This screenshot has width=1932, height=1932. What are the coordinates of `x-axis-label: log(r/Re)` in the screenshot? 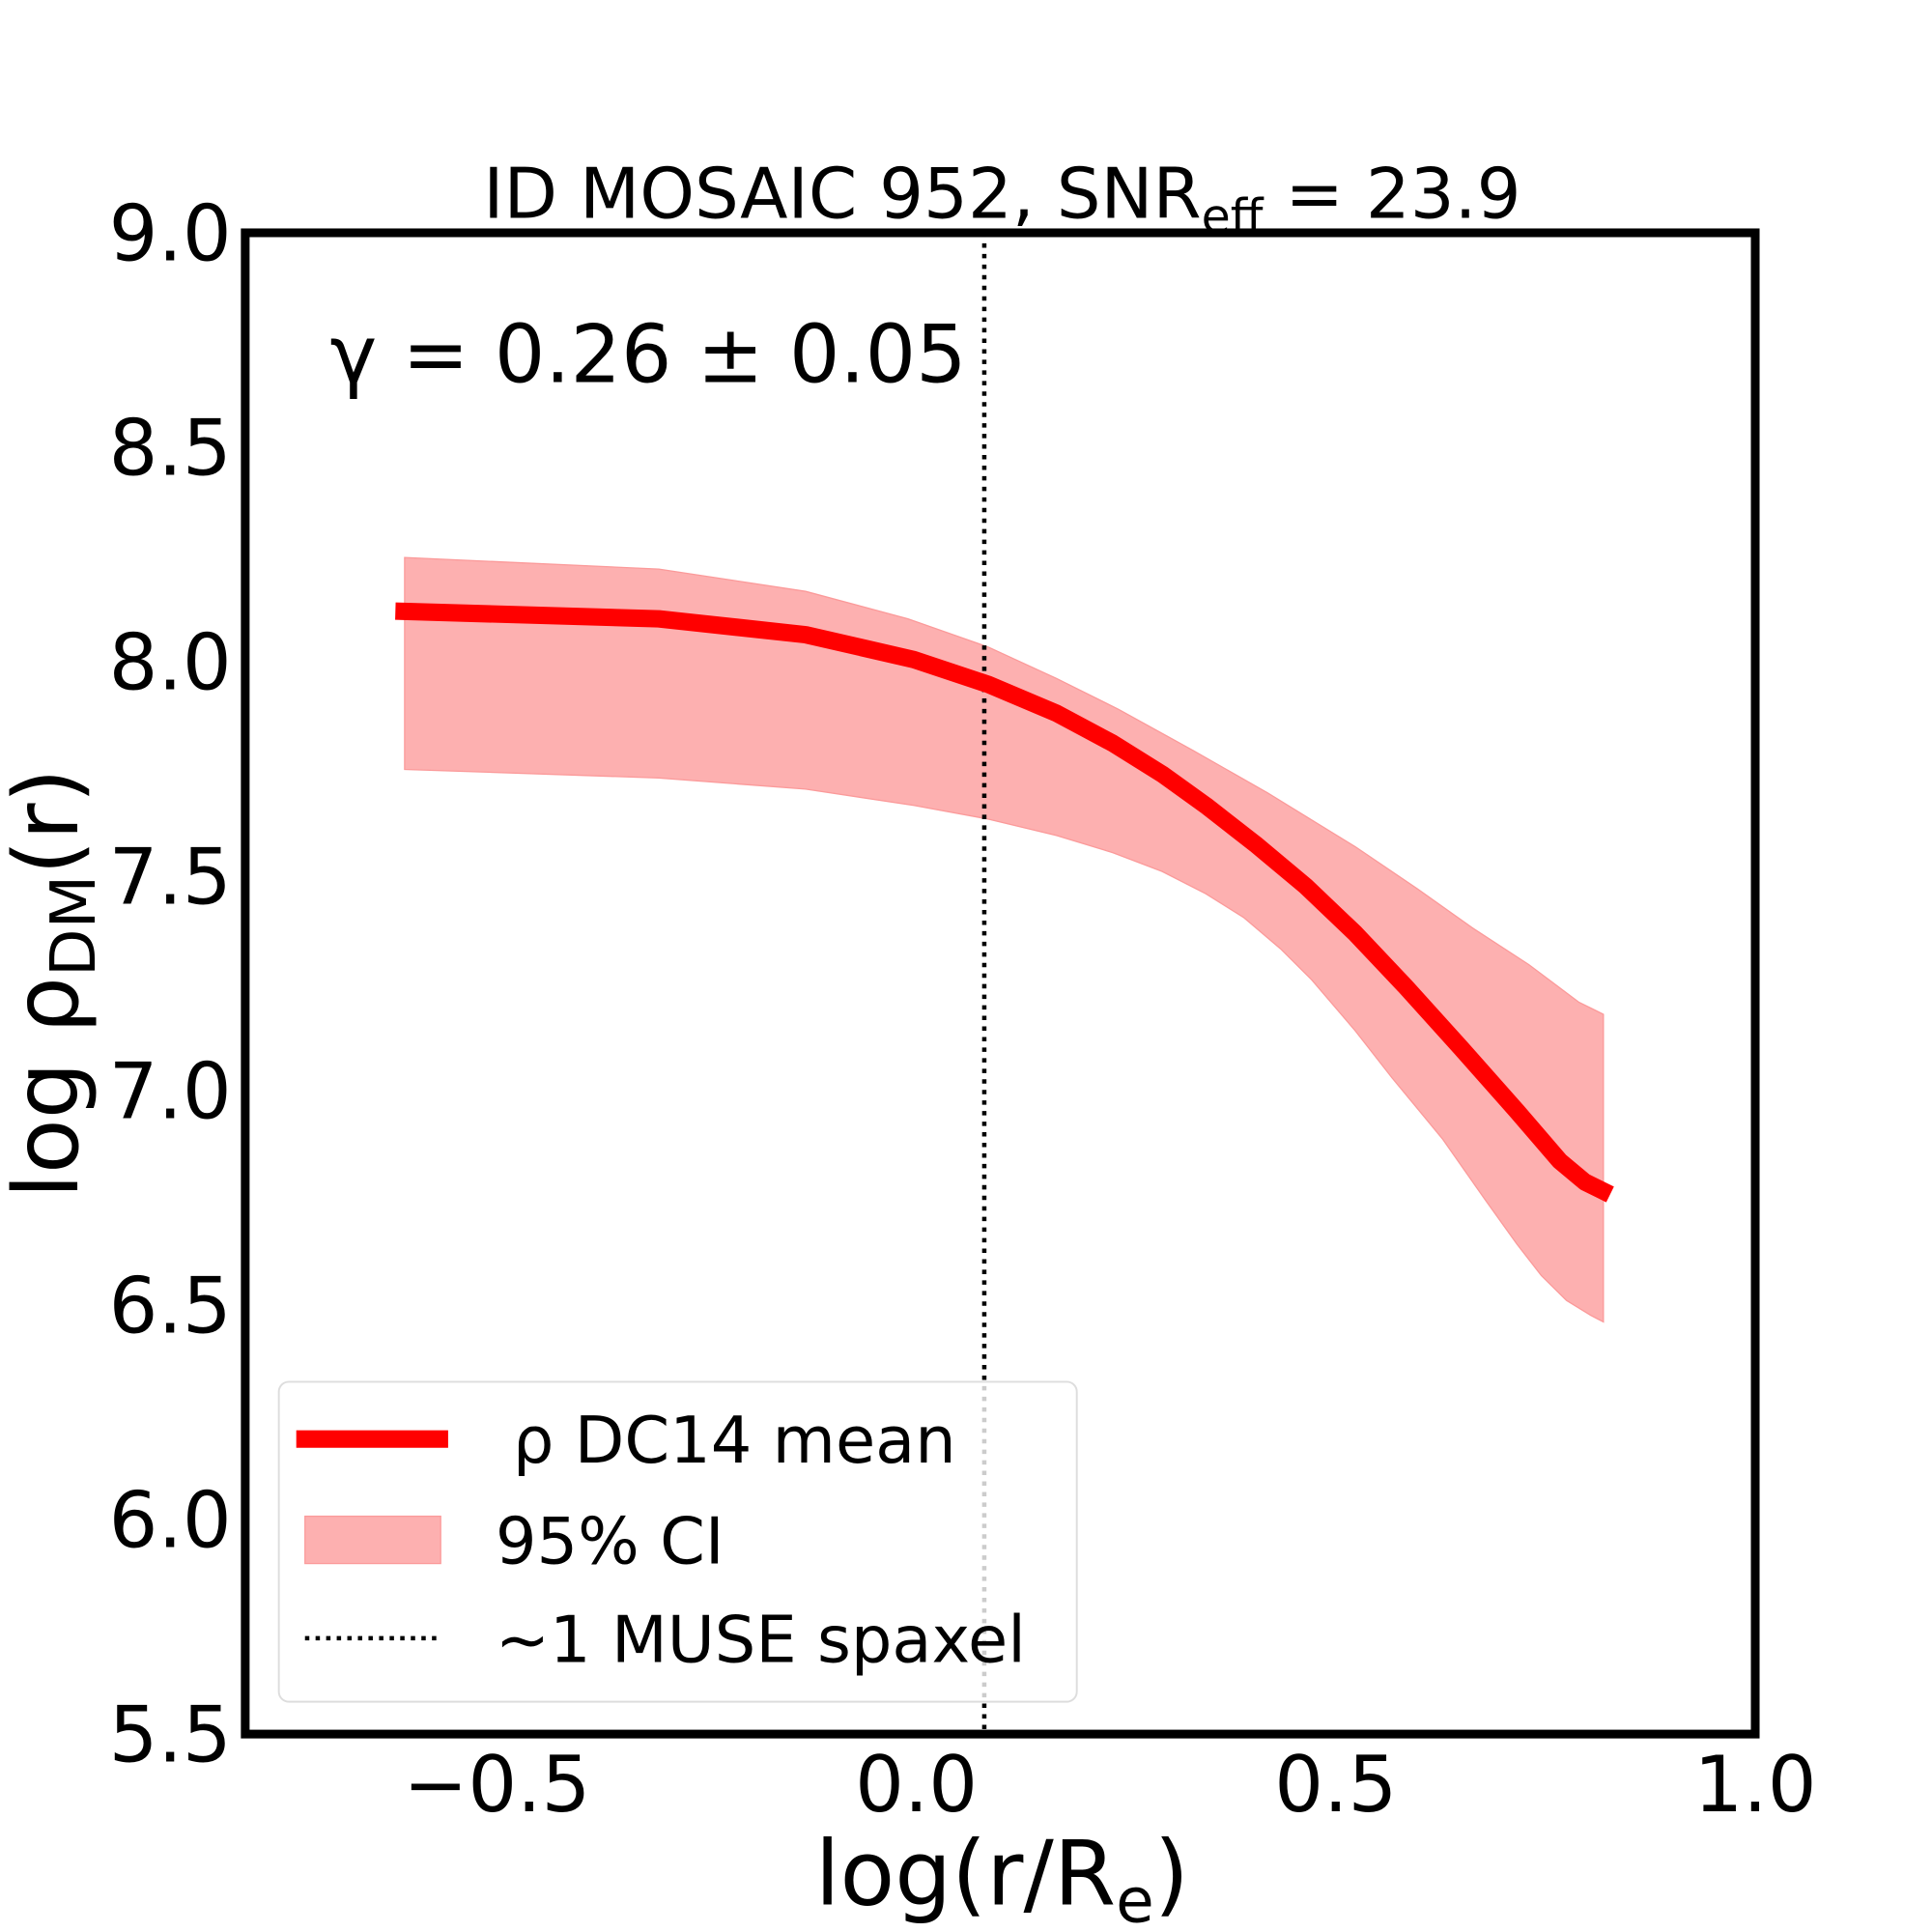 It's located at (1002, 1877).